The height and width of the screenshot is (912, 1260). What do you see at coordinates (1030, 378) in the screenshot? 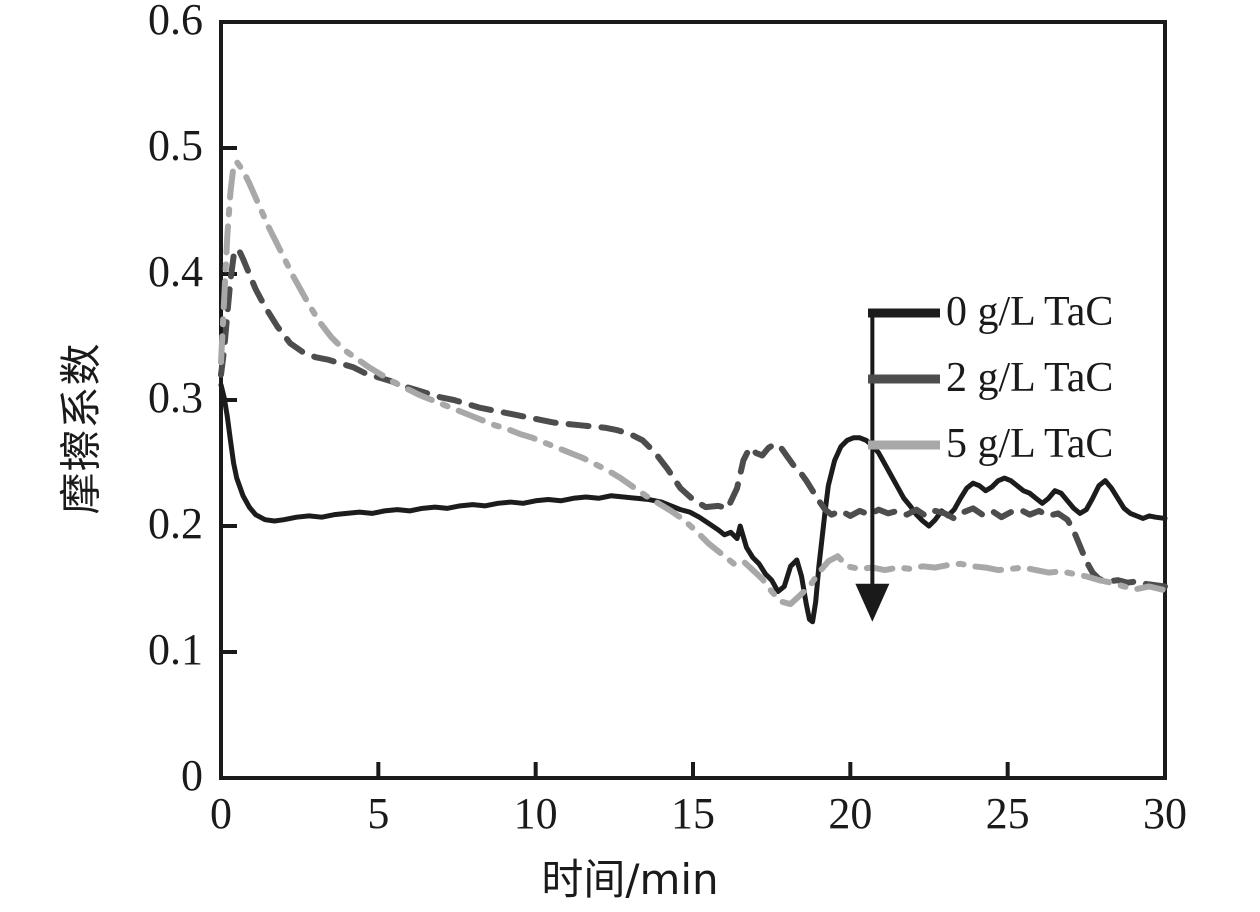
I see `legend-entry-label: 2 g/L TaC` at bounding box center [1030, 378].